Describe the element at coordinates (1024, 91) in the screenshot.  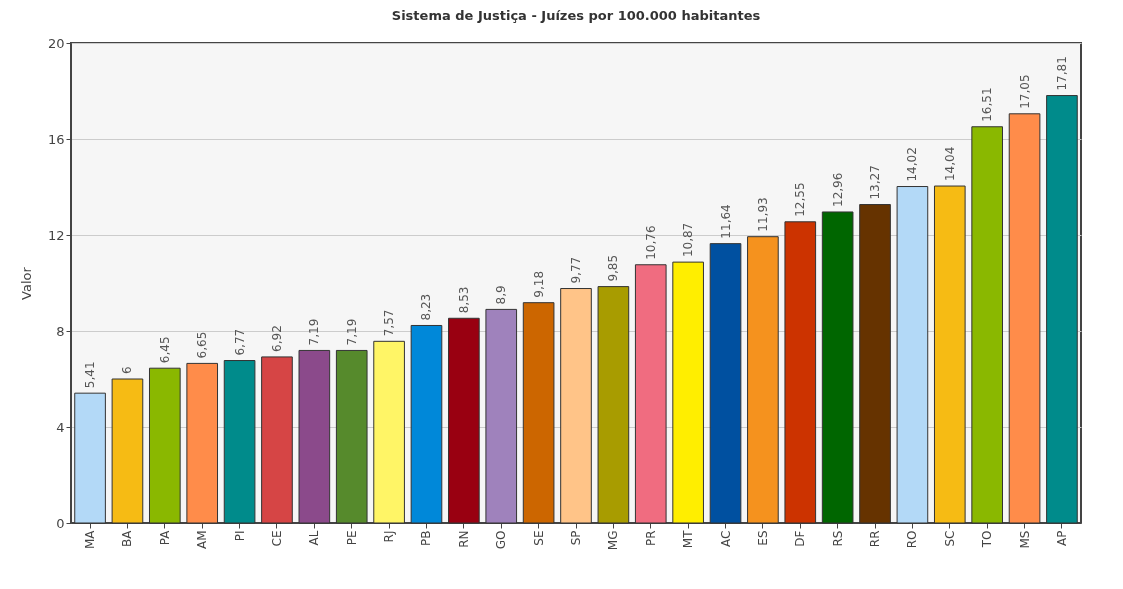
I see `data-label: 17,05` at that location.